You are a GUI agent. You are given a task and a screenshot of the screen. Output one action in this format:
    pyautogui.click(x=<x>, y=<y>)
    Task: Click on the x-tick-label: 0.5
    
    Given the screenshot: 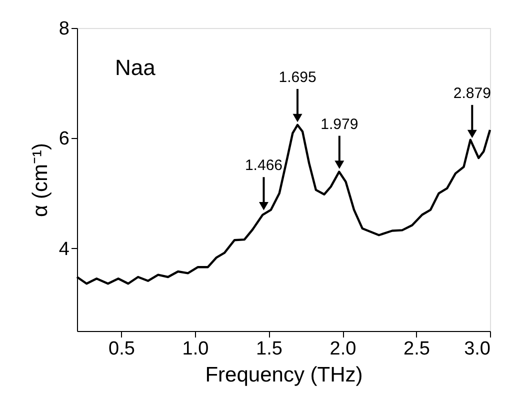 What is the action you would take?
    pyautogui.click(x=121, y=349)
    